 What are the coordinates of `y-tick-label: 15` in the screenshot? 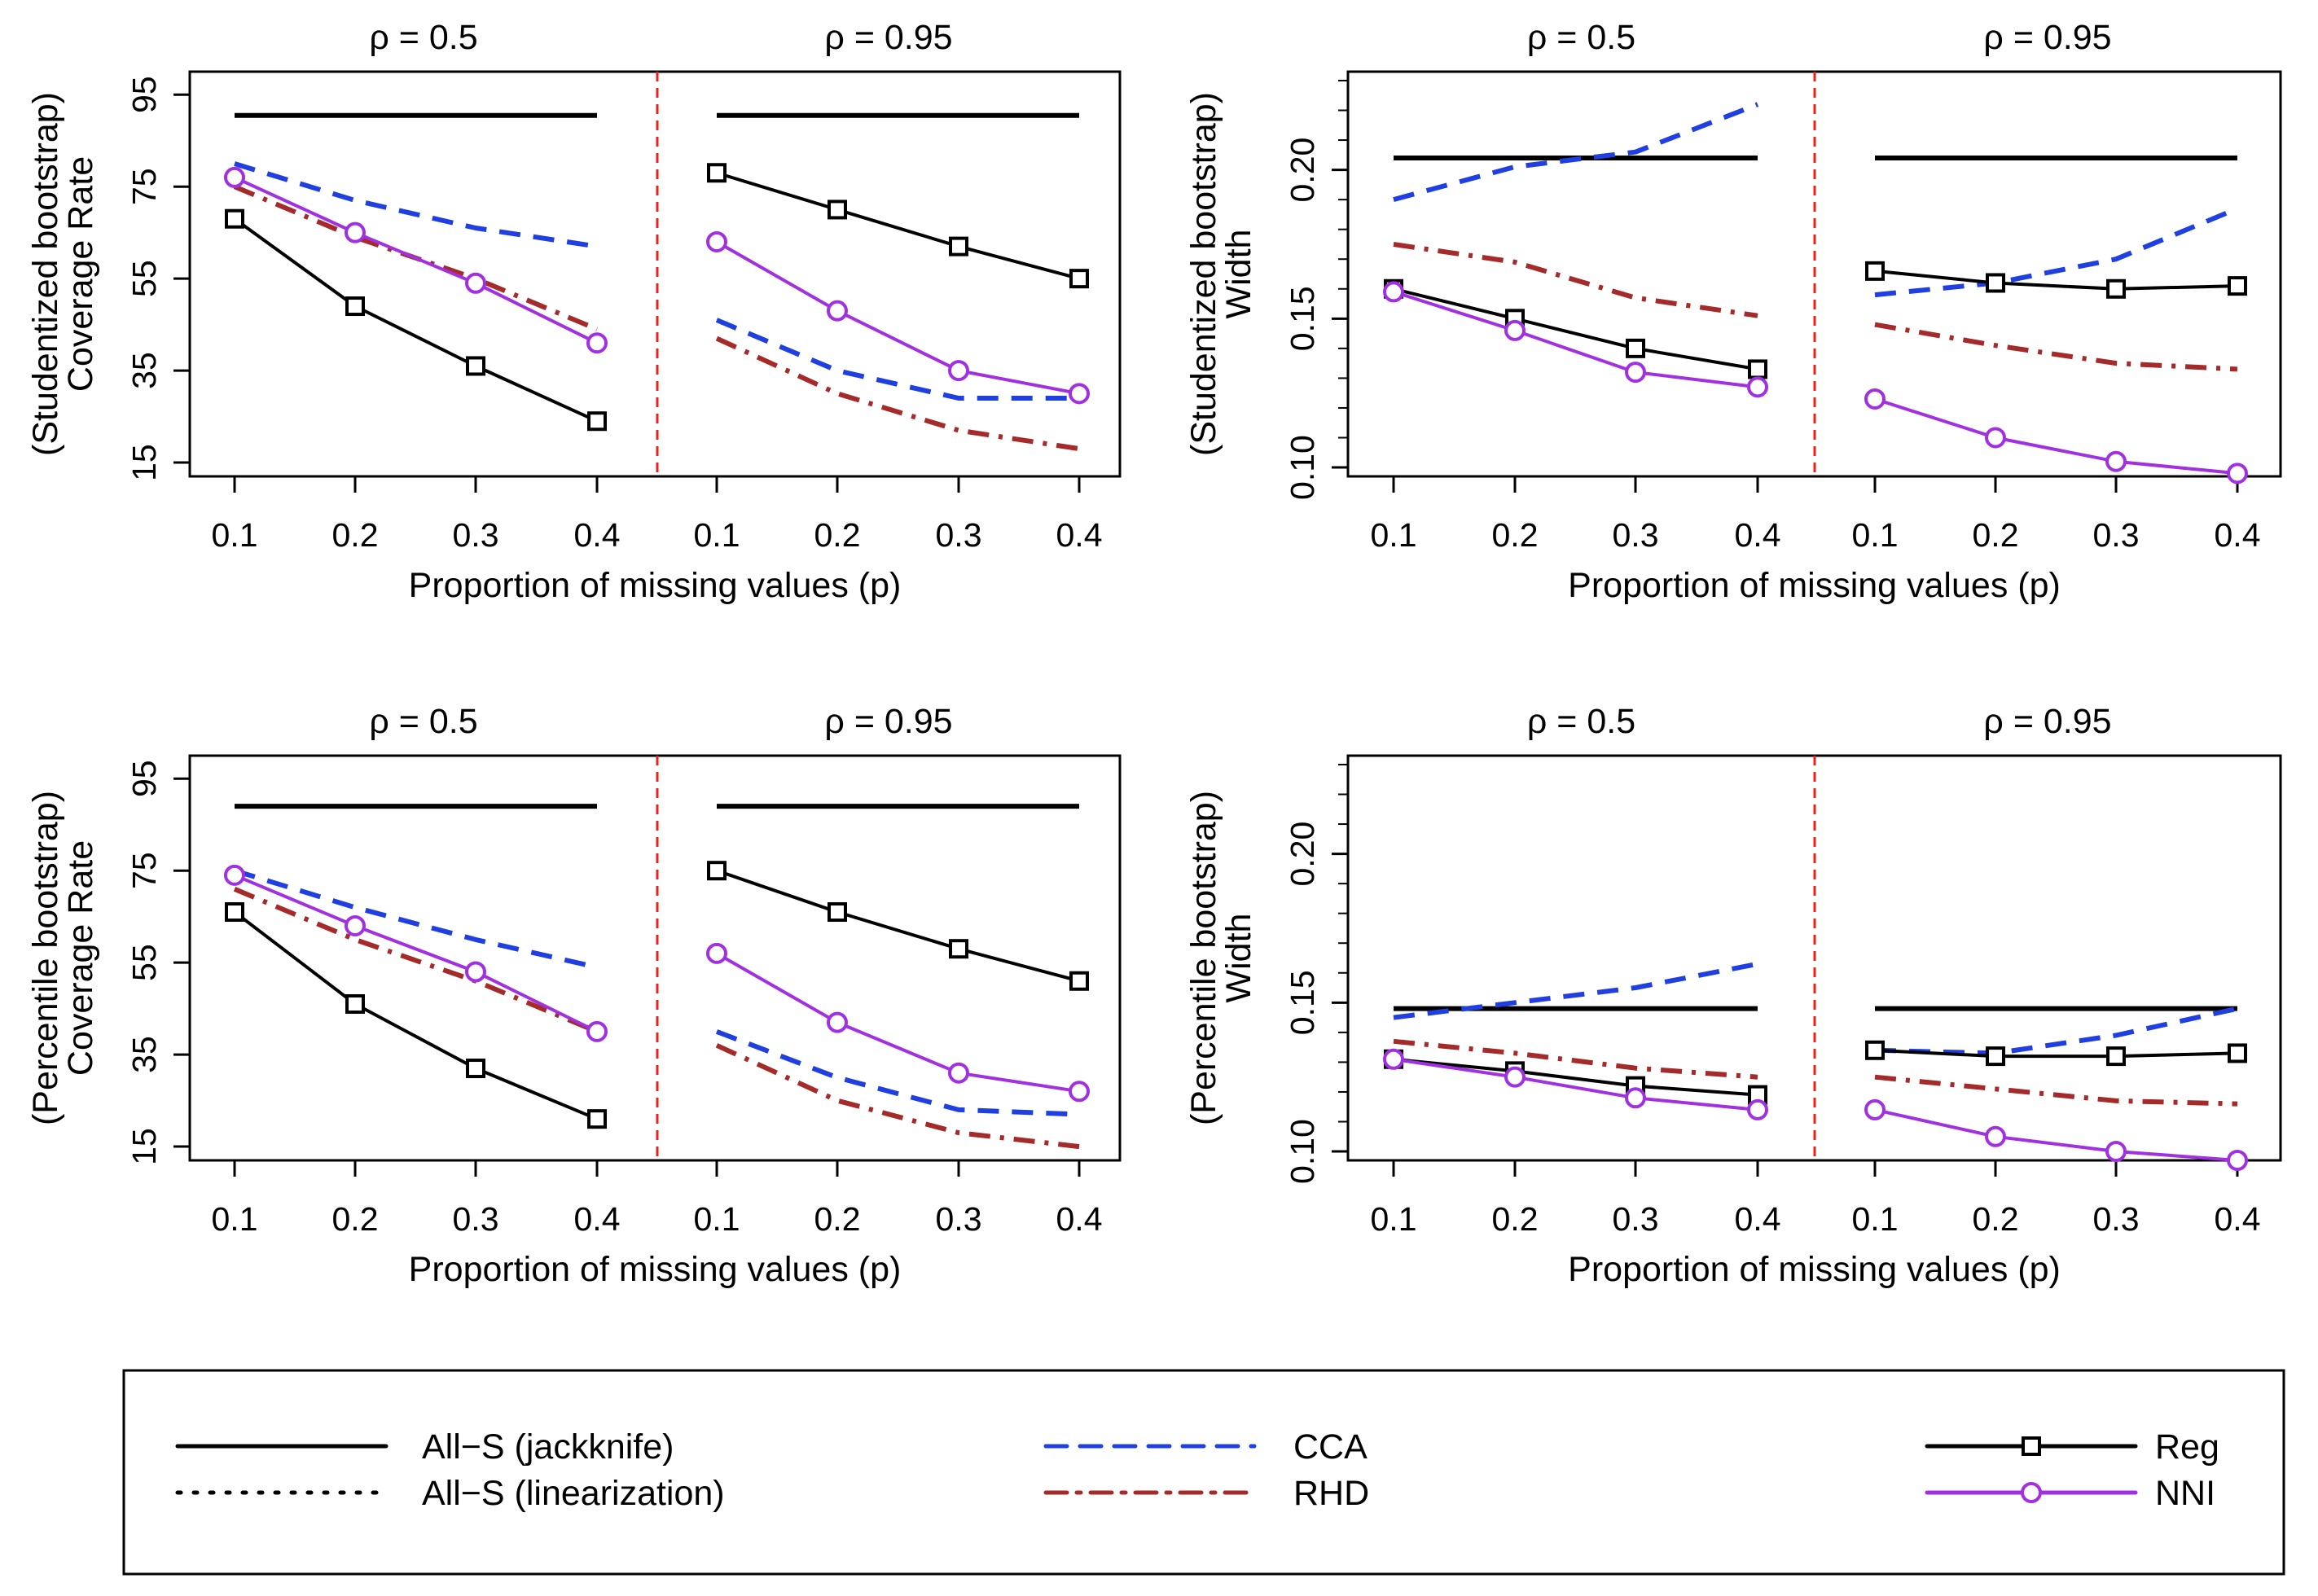 It's located at (144, 1146).